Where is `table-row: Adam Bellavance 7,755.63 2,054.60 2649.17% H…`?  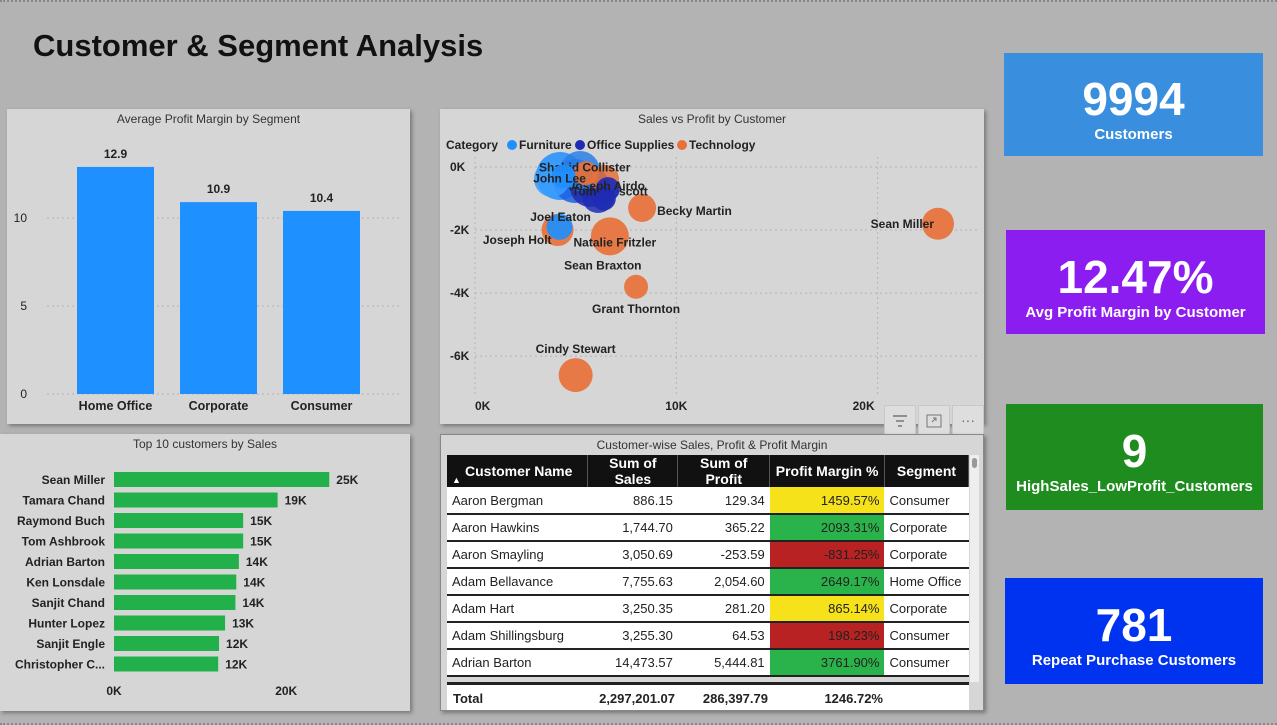 table-row: Adam Bellavance 7,755.63 2,054.60 2649.17% H… is located at coordinates (708, 582).